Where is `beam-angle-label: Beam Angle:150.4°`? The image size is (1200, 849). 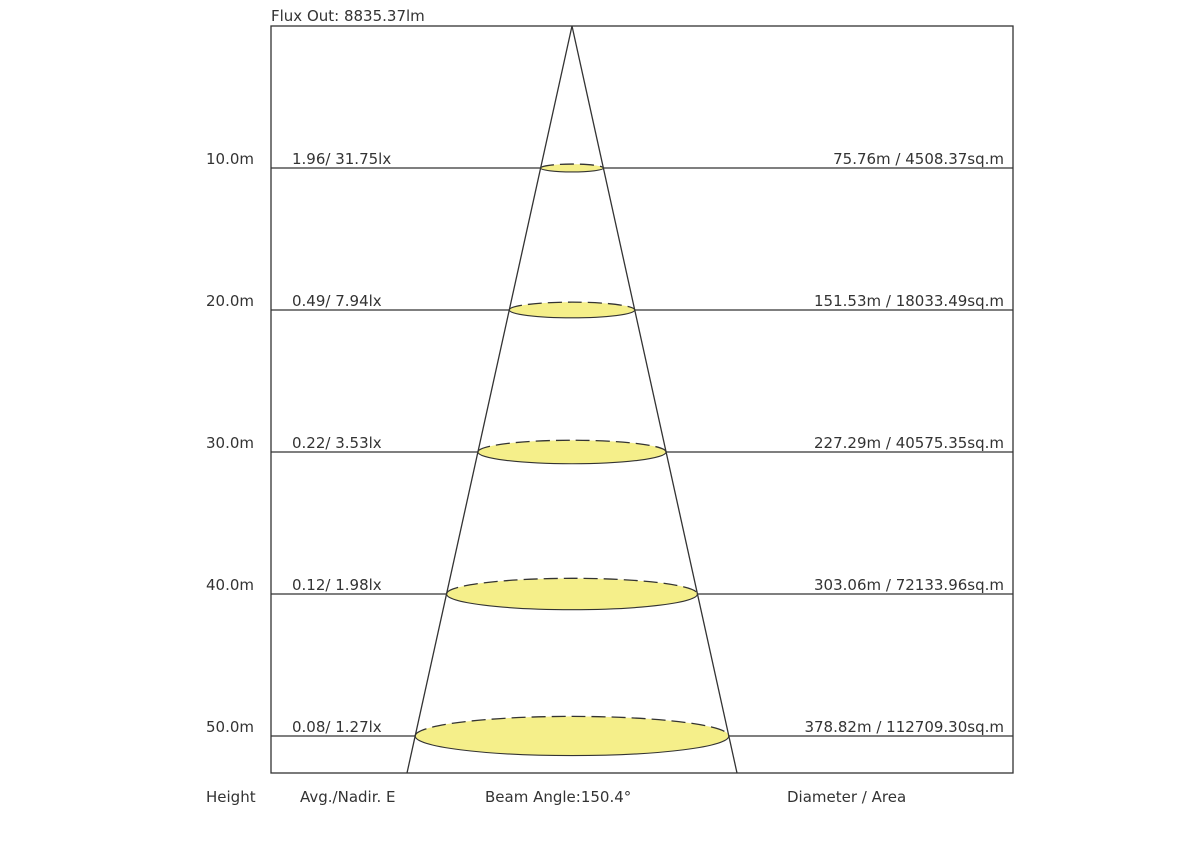
beam-angle-label: Beam Angle:150.4° is located at coordinates (558, 797).